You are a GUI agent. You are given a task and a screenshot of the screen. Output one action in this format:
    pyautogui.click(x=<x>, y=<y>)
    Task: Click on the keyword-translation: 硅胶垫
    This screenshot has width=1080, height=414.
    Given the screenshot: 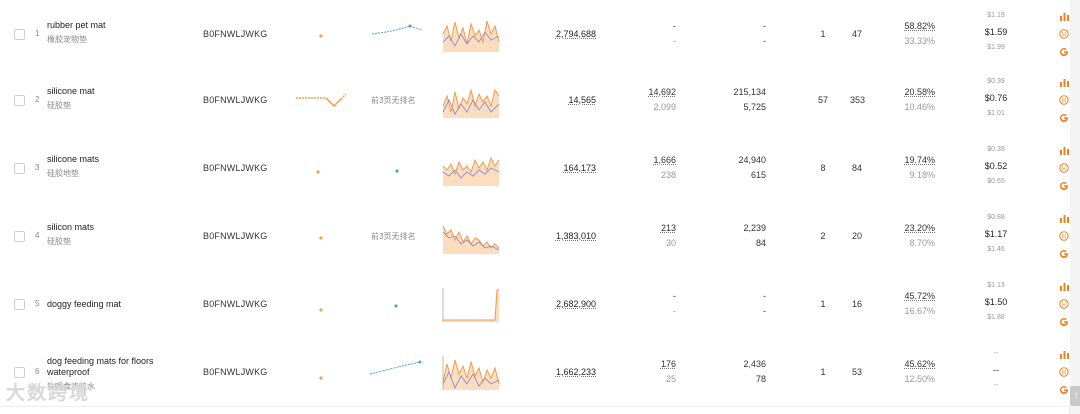 What is the action you would take?
    pyautogui.click(x=59, y=105)
    